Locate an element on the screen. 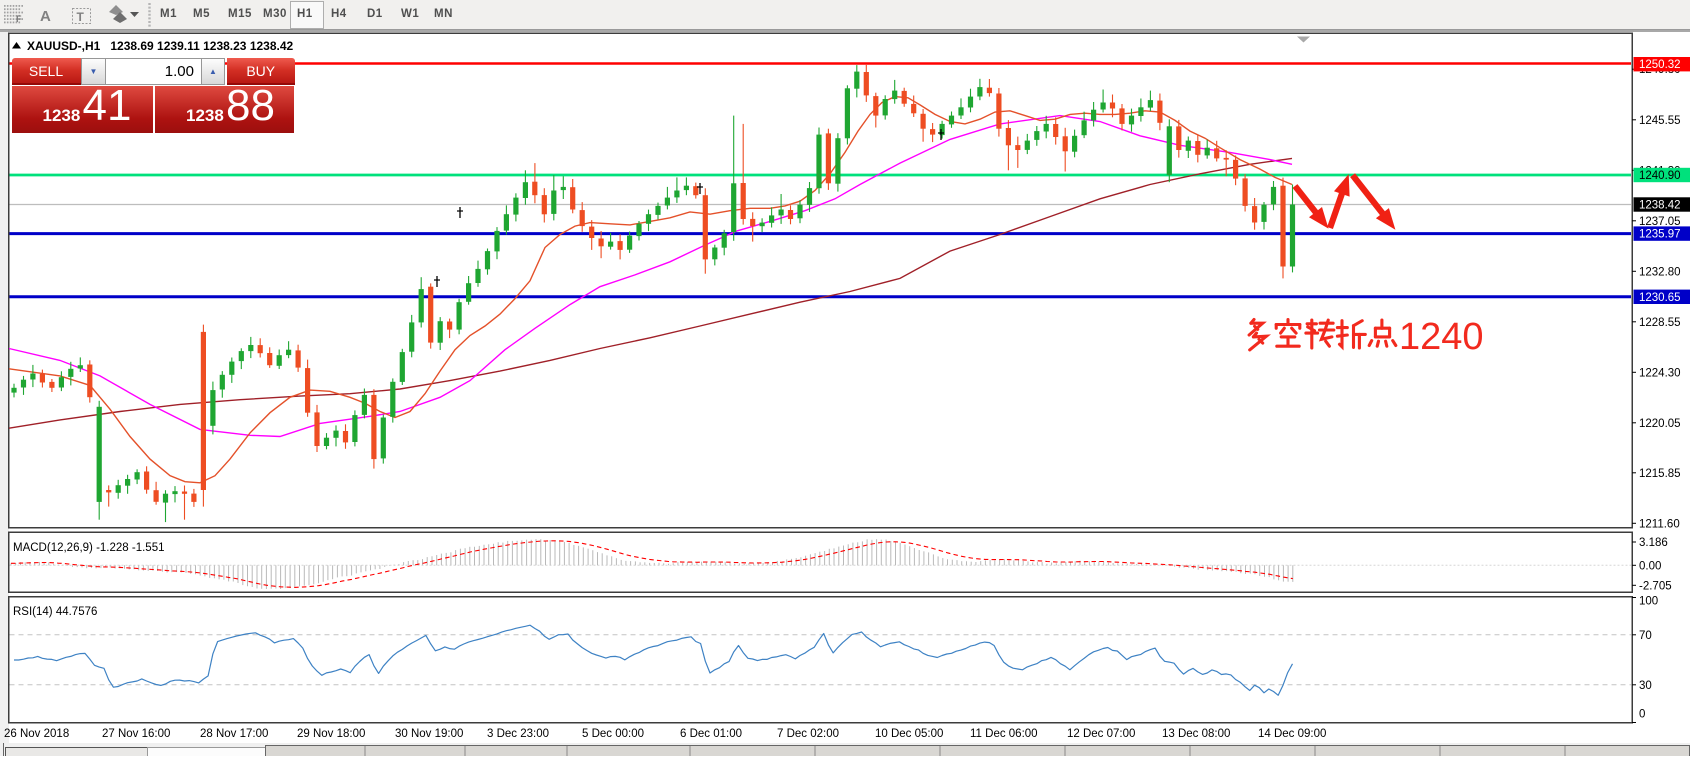  svg-text: 10 Dec 05:00 is located at coordinates (909, 734).